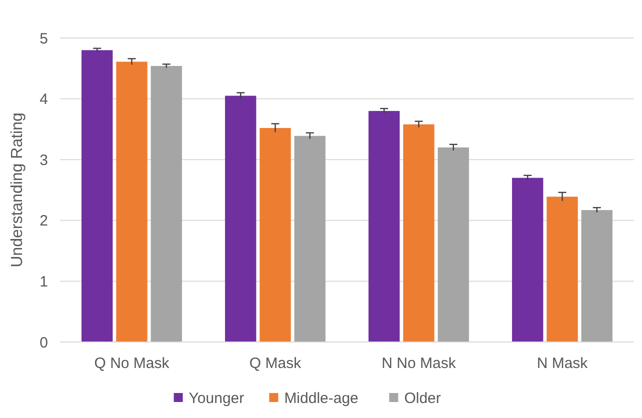 Image resolution: width=642 pixels, height=418 pixels. Describe the element at coordinates (422, 398) in the screenshot. I see `legend-label: Older` at that location.